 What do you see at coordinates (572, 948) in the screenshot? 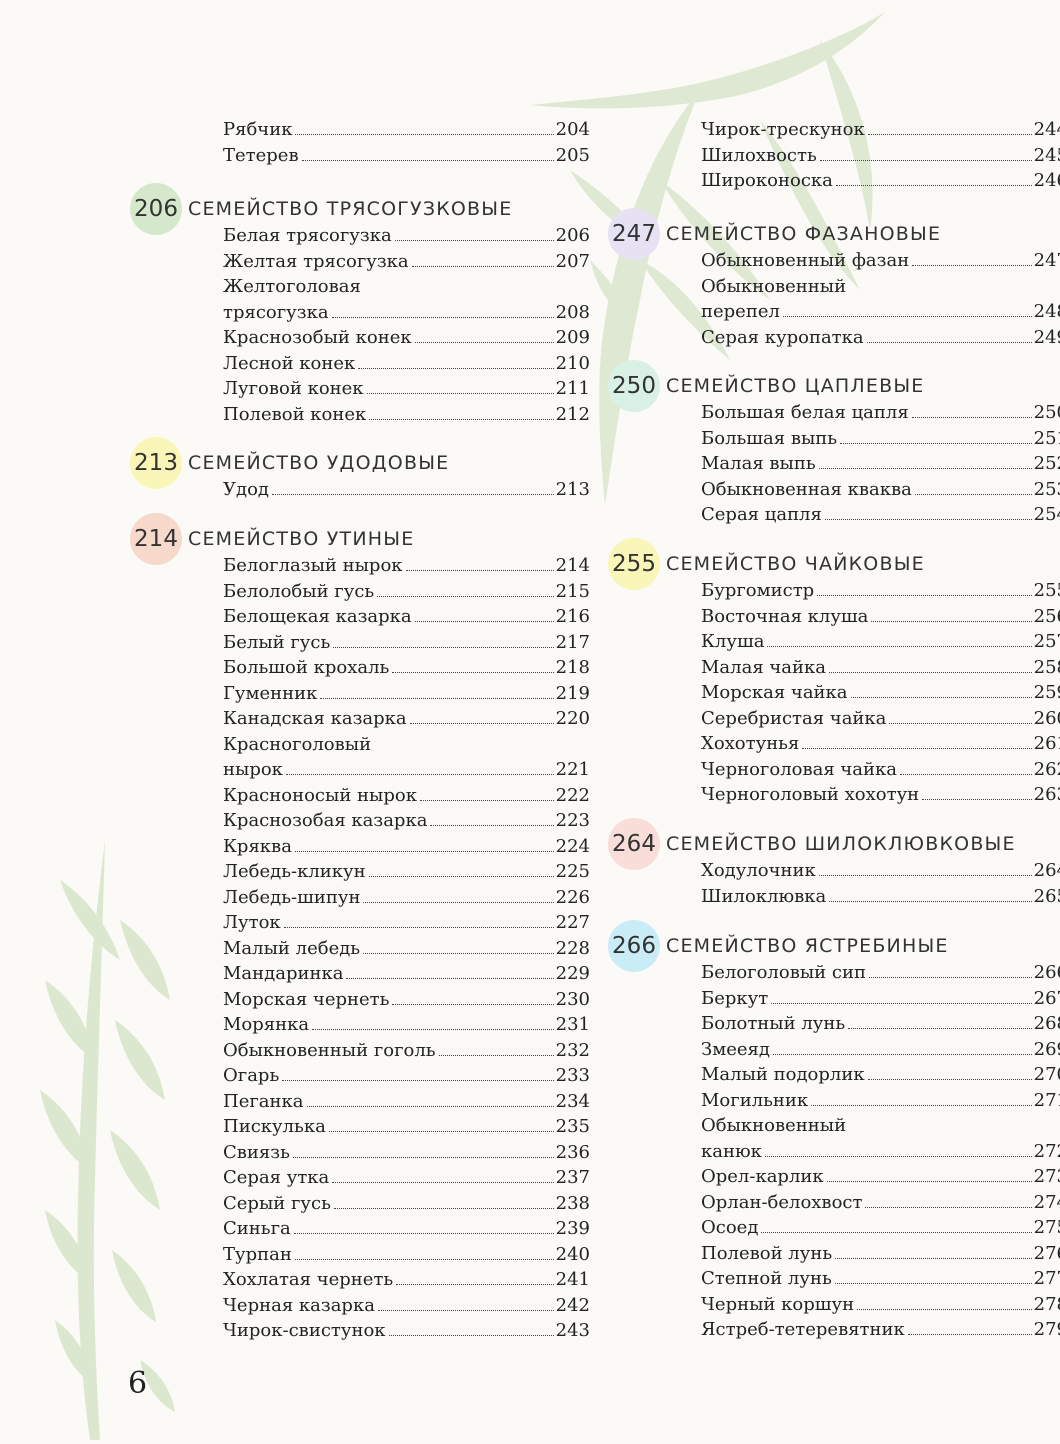
I see `entry-page-number: 228` at bounding box center [572, 948].